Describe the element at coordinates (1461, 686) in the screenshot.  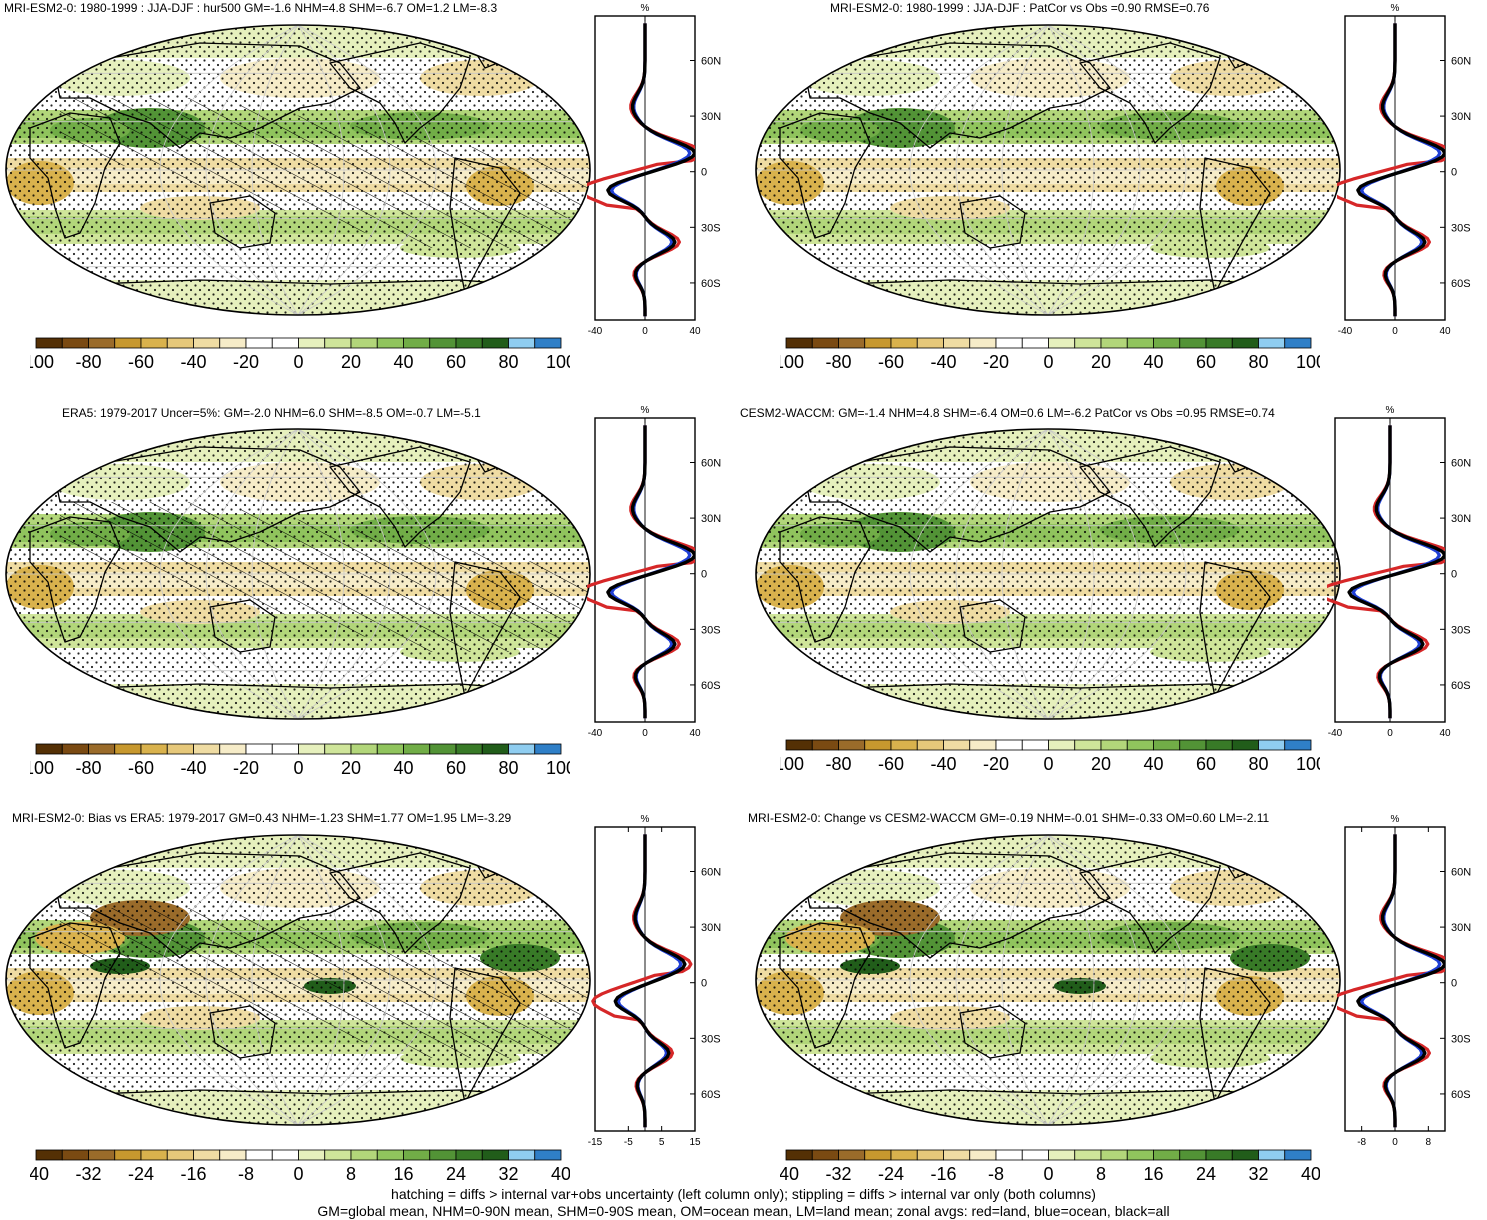
I see `zonal-ytick-3-4: 60S` at that location.